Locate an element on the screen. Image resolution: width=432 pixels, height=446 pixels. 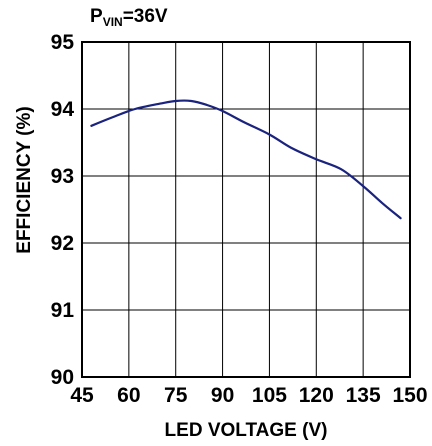
y-tick-label: 92 is located at coordinates (62, 243).